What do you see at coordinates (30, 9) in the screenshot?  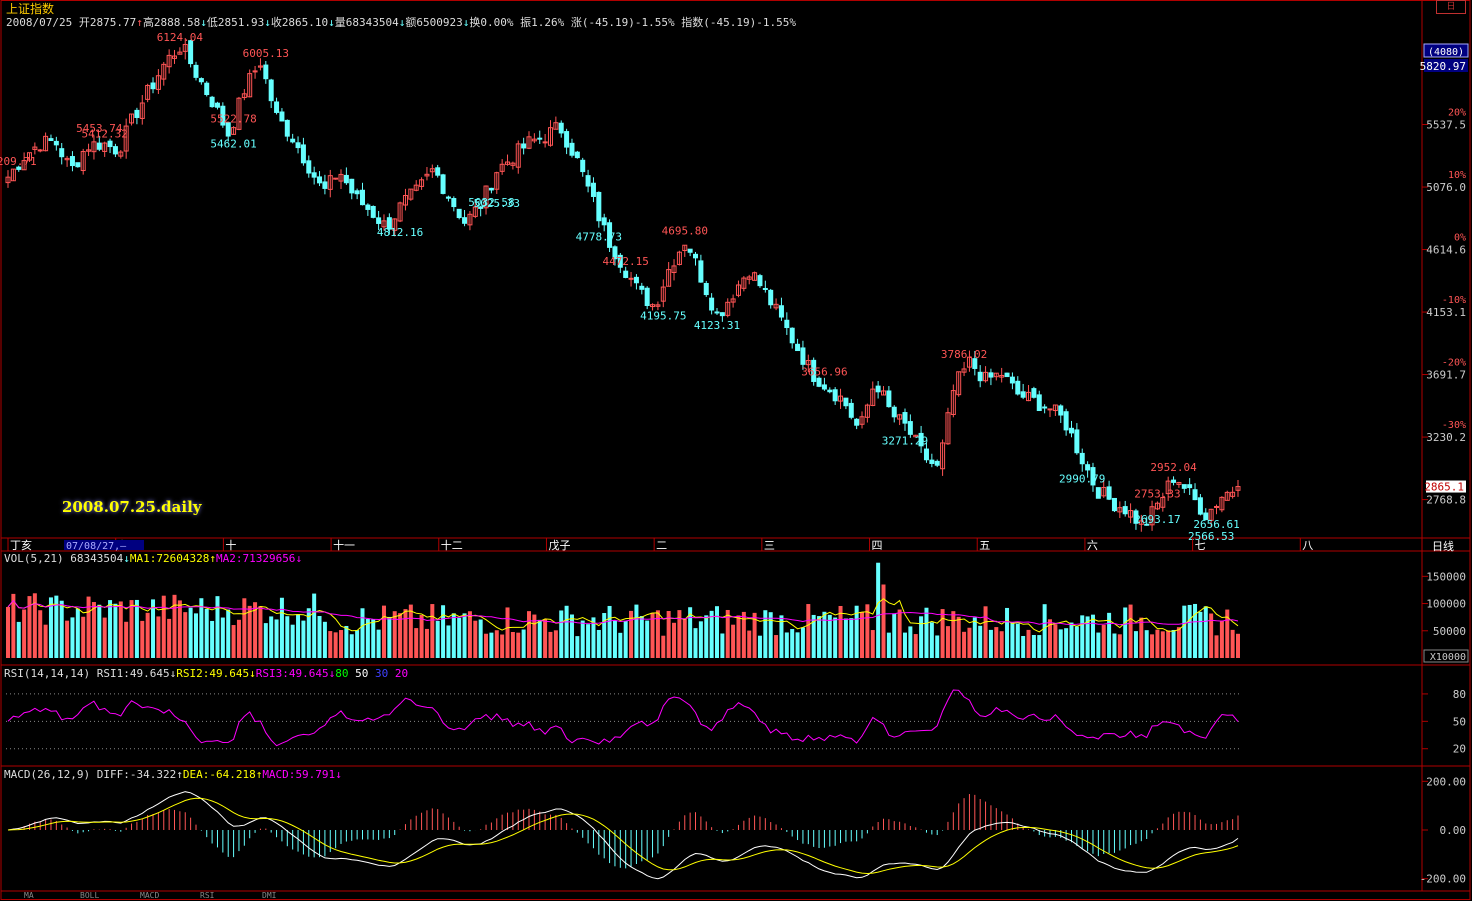 I see `index-title: 上证指数` at bounding box center [30, 9].